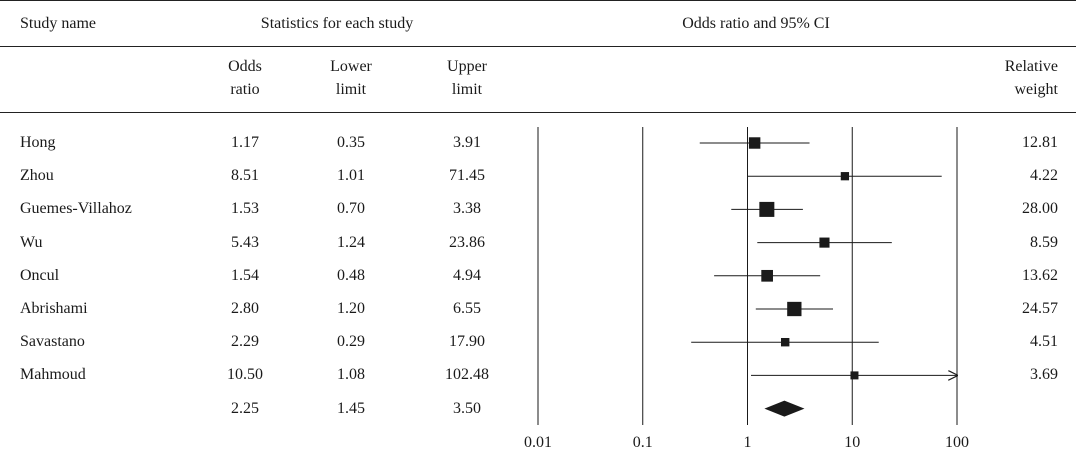 The width and height of the screenshot is (1076, 459). What do you see at coordinates (337, 23) in the screenshot?
I see `statistics-header: Statistics for each study` at bounding box center [337, 23].